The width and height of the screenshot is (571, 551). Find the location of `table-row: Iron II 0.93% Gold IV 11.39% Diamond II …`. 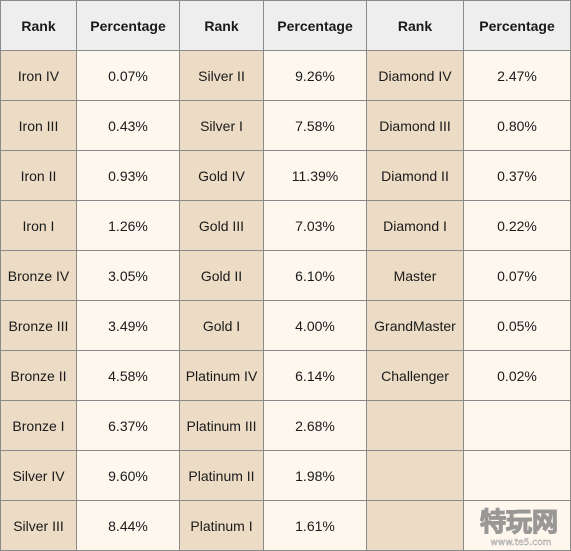

table-row: Iron II 0.93% Gold IV 11.39% Diamond II … is located at coordinates (285, 175).